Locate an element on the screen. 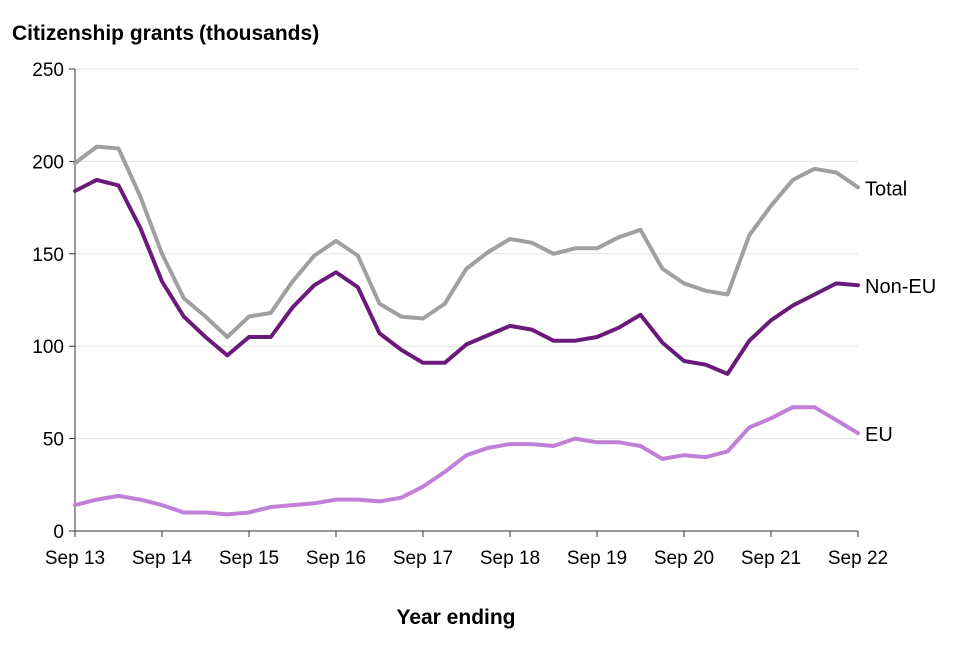  chart-title-unit: (thousands) is located at coordinates (259, 33).